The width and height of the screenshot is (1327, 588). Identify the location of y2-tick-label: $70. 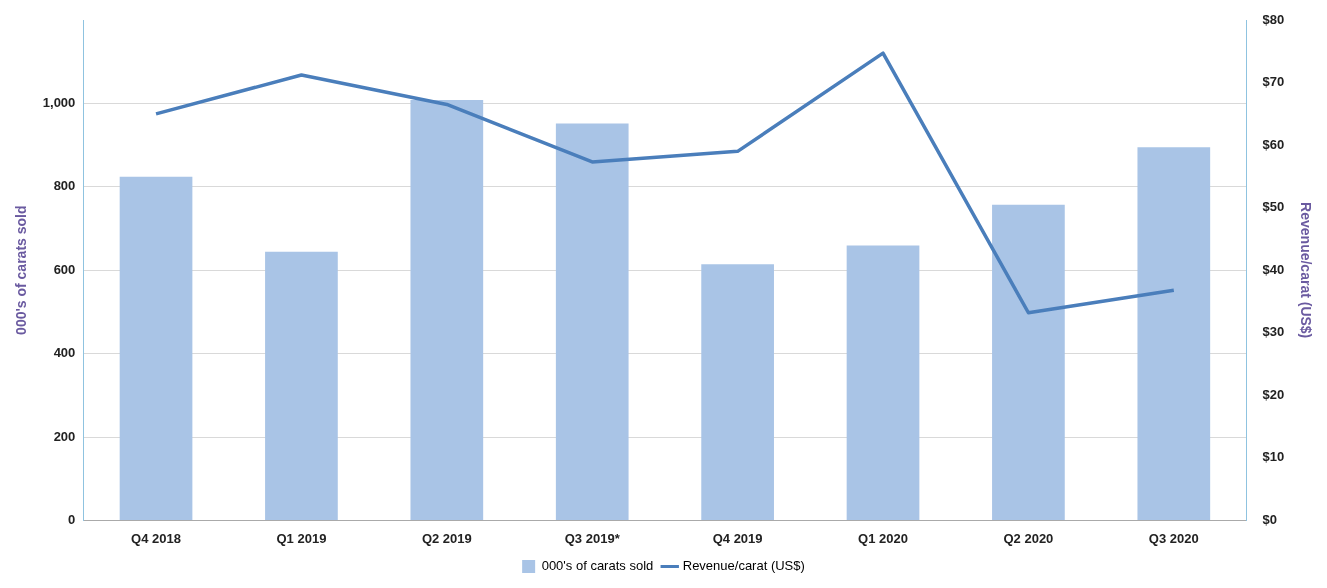
(1273, 82).